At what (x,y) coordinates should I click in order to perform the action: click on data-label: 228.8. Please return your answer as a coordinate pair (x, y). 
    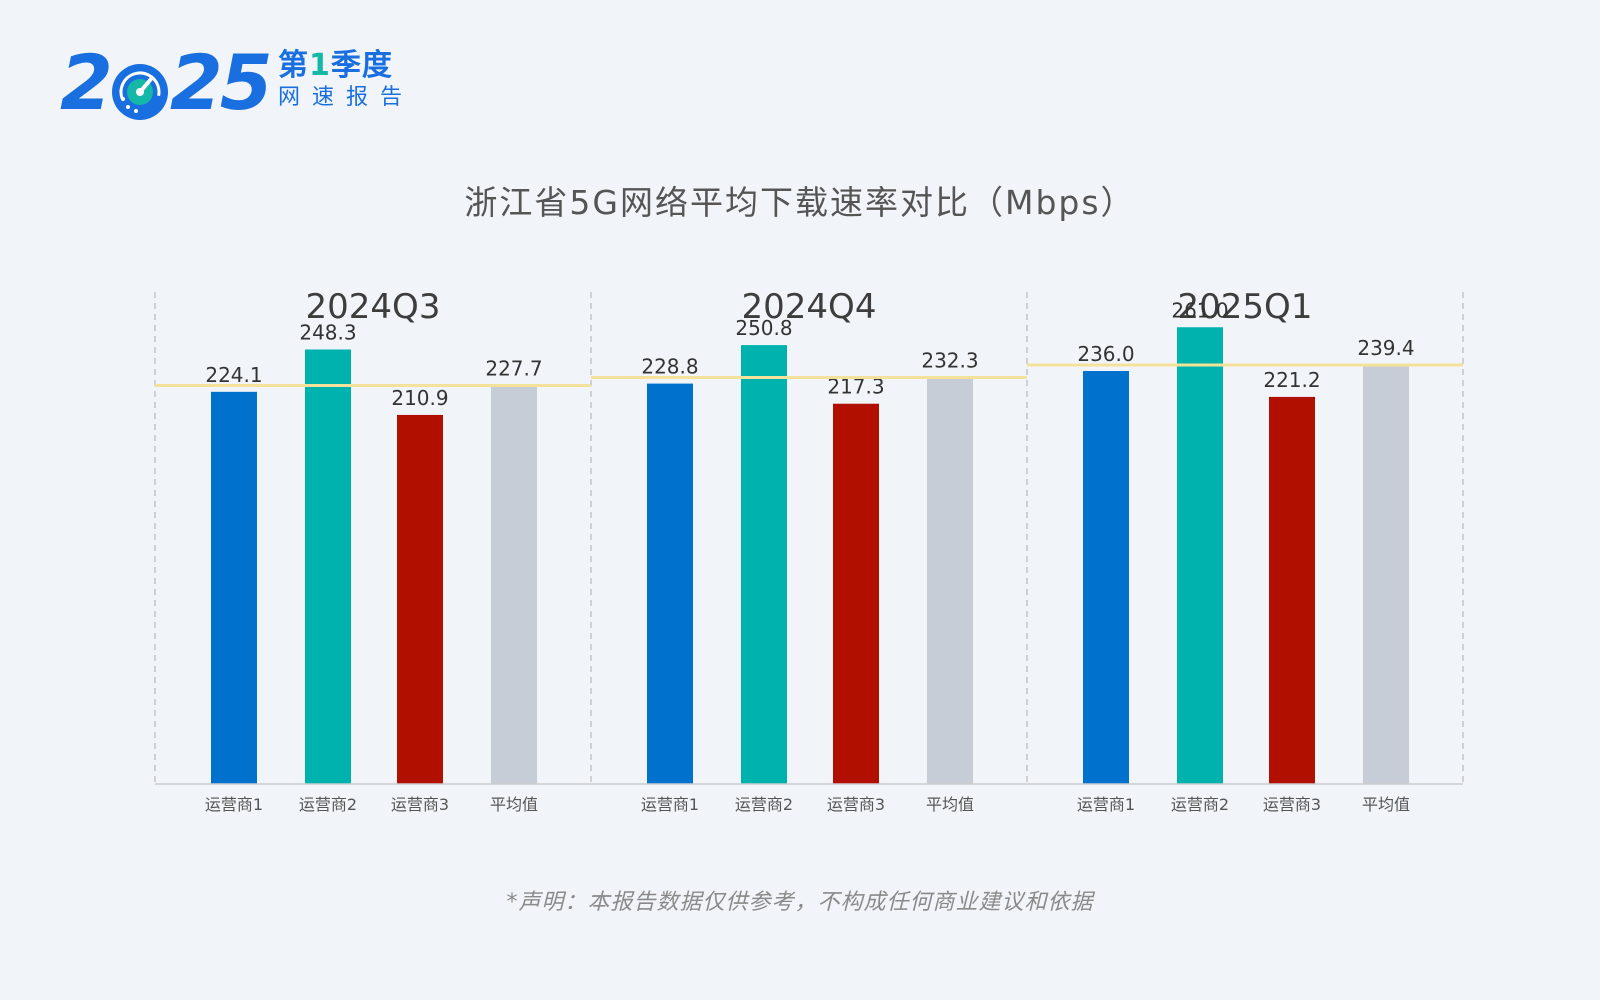
    Looking at the image, I should click on (669, 367).